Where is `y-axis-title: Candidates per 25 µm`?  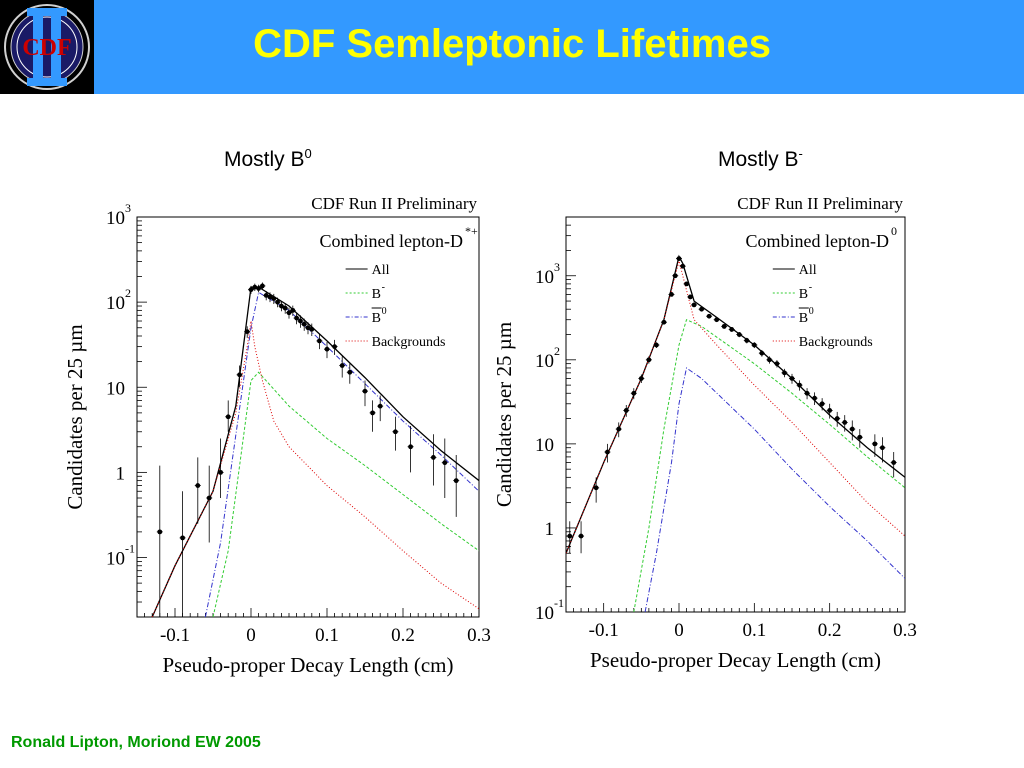 y-axis-title: Candidates per 25 µm is located at coordinates (504, 414).